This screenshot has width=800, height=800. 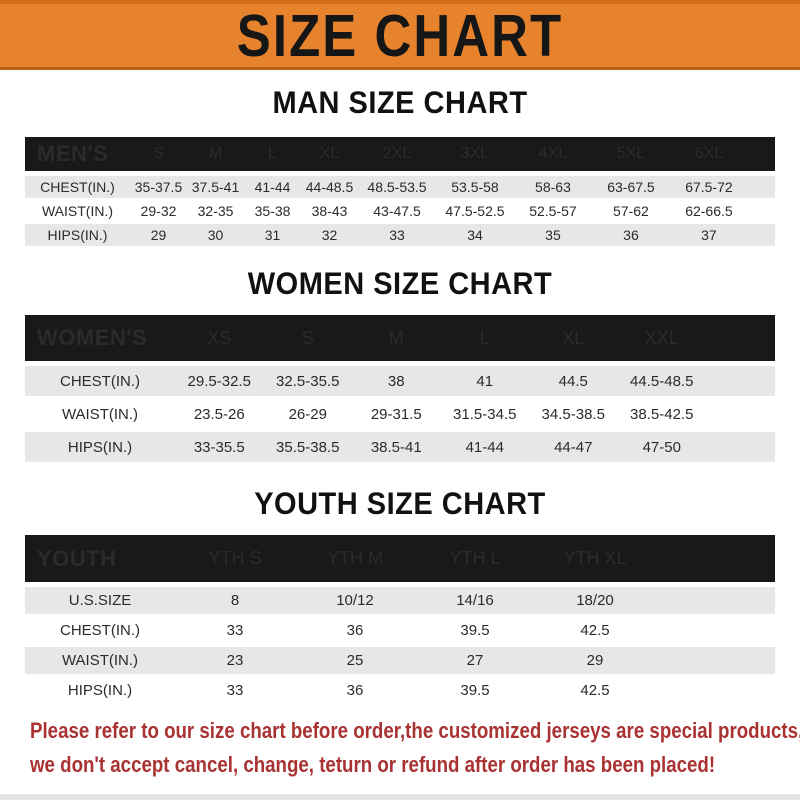 I want to click on cell-value: 30, so click(x=215, y=235).